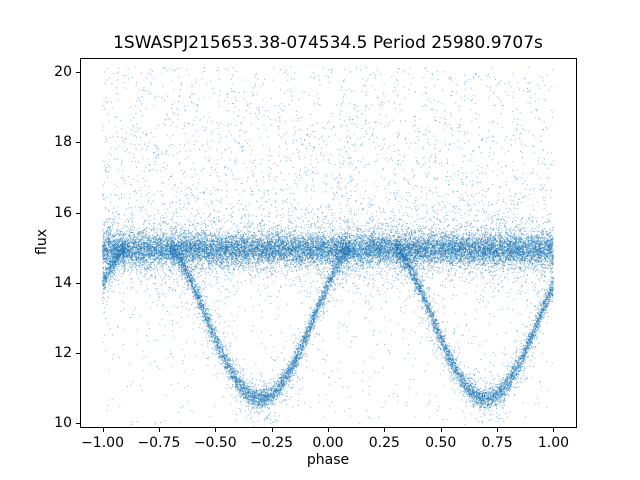 Image resolution: width=640 pixels, height=480 pixels. What do you see at coordinates (42, 242) in the screenshot?
I see `y-axis-label: flux` at bounding box center [42, 242].